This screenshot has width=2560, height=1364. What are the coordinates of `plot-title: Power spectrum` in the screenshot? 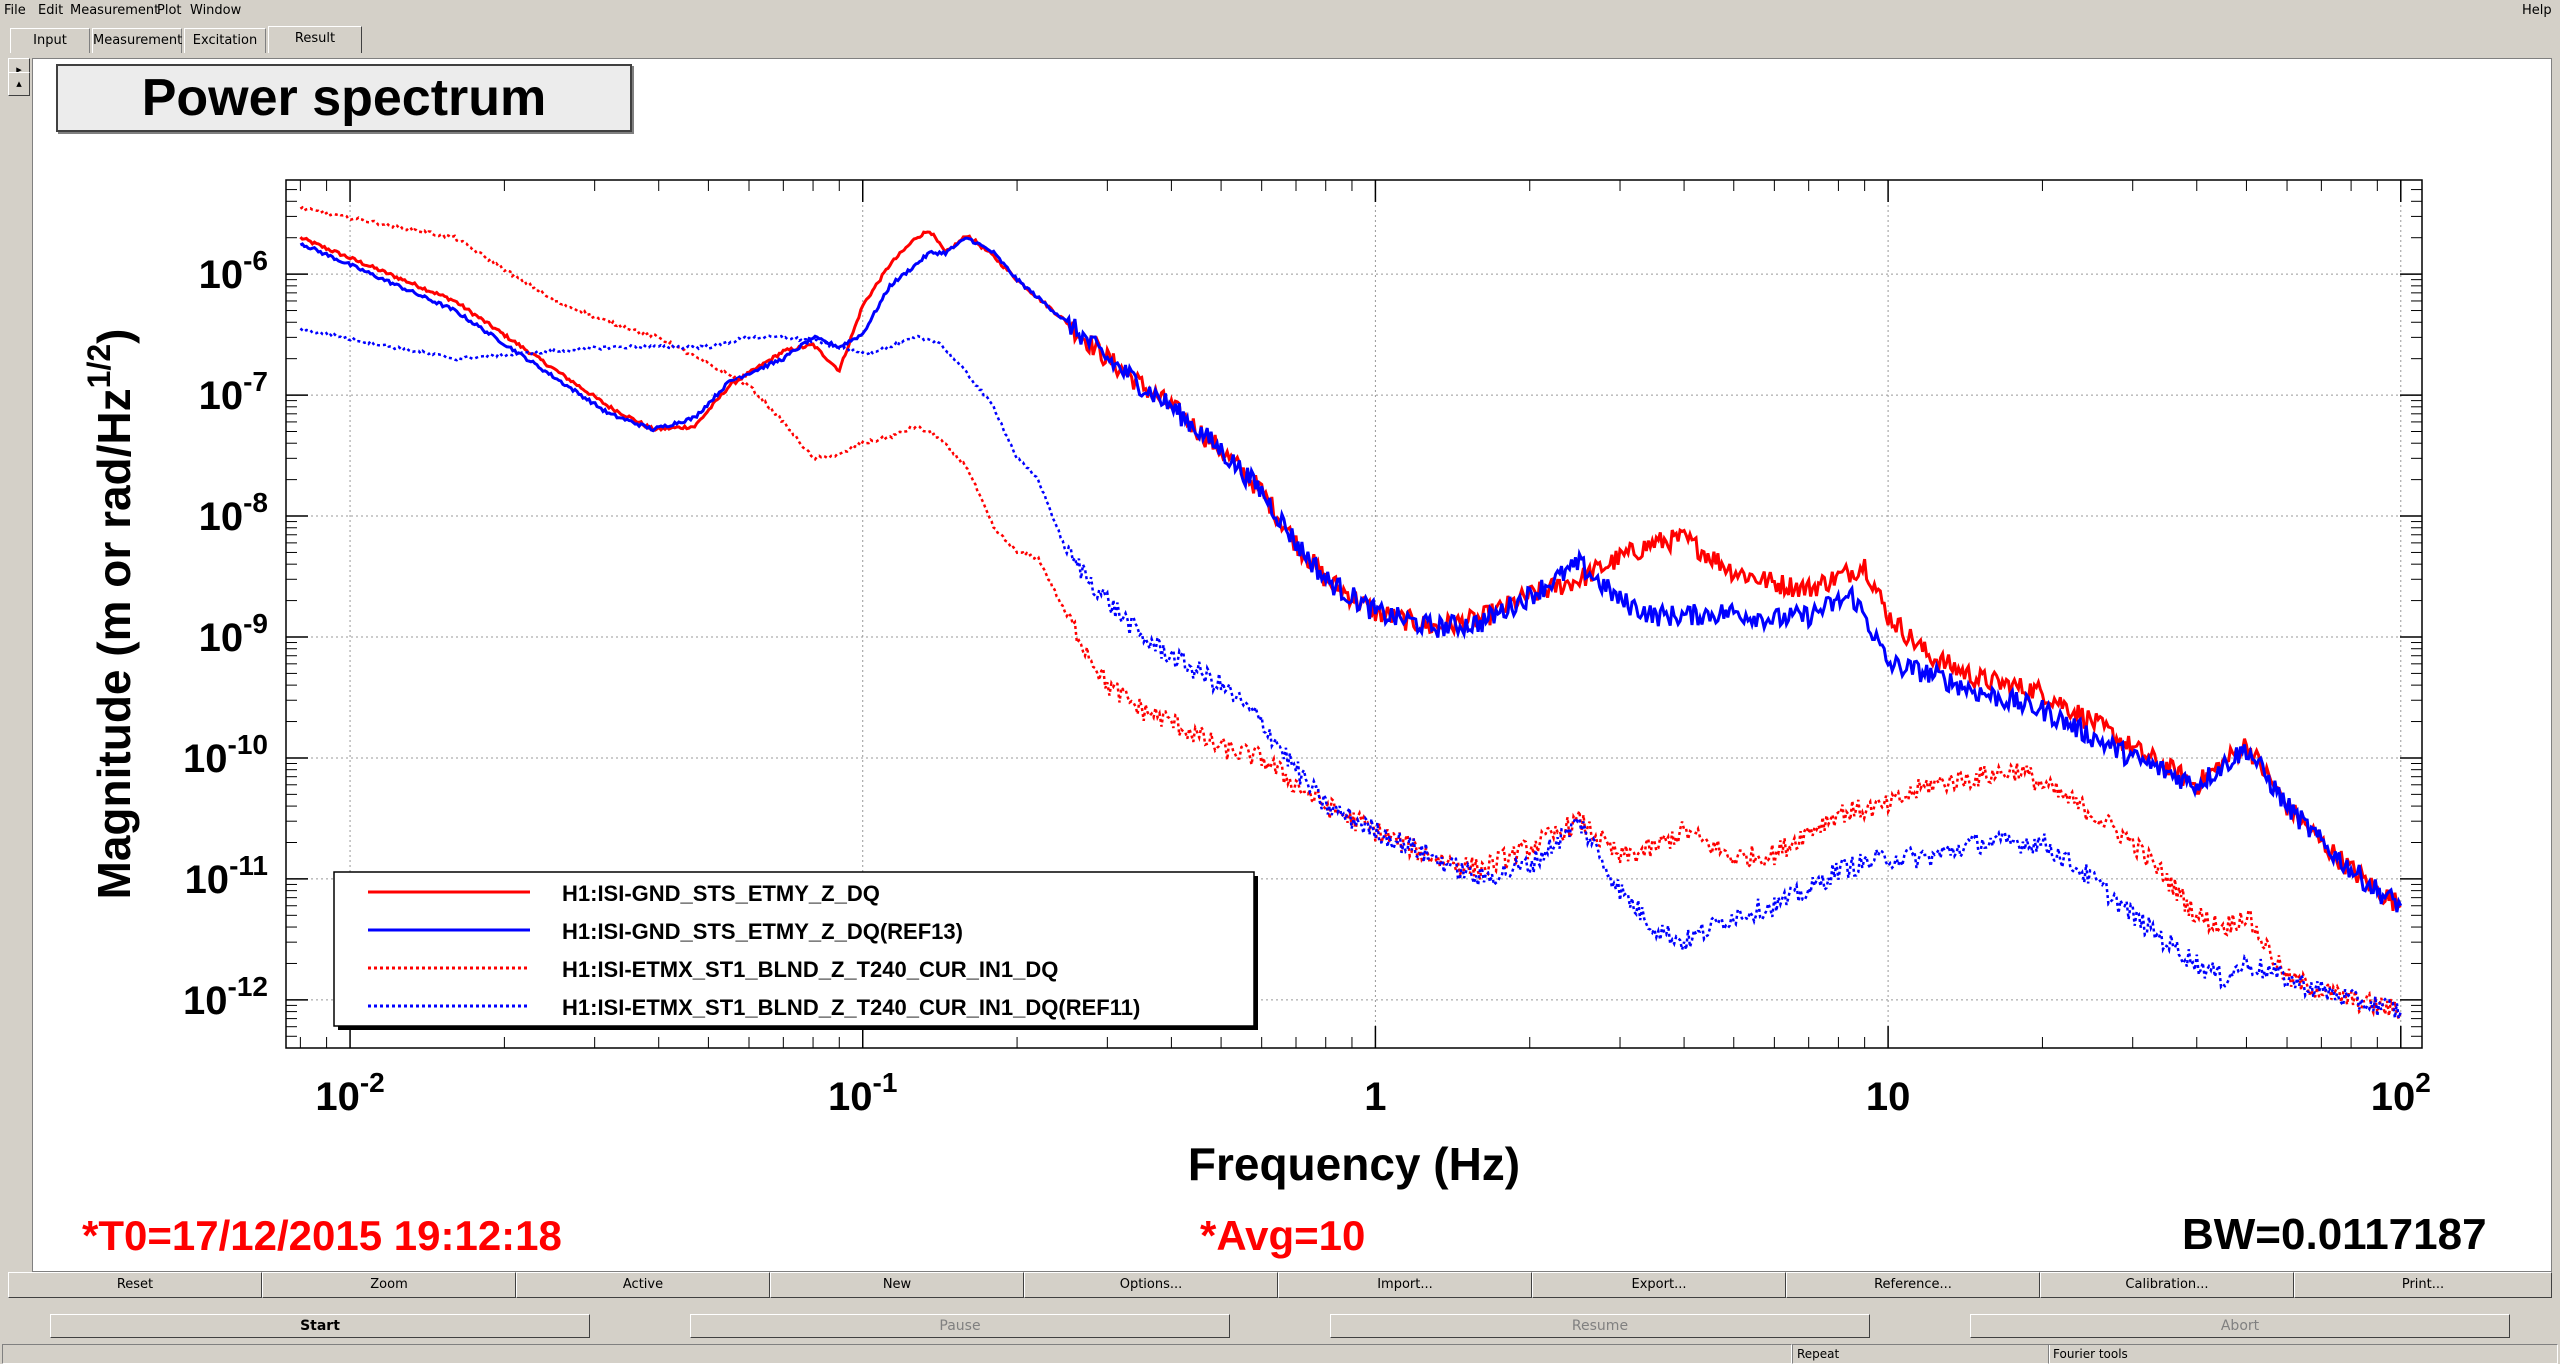 It's located at (344, 98).